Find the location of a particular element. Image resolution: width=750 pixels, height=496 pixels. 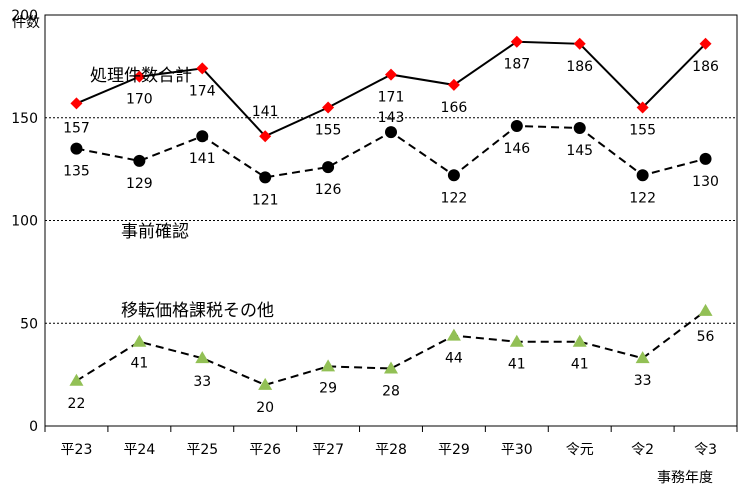

x-tick-label: 平28 is located at coordinates (391, 450).